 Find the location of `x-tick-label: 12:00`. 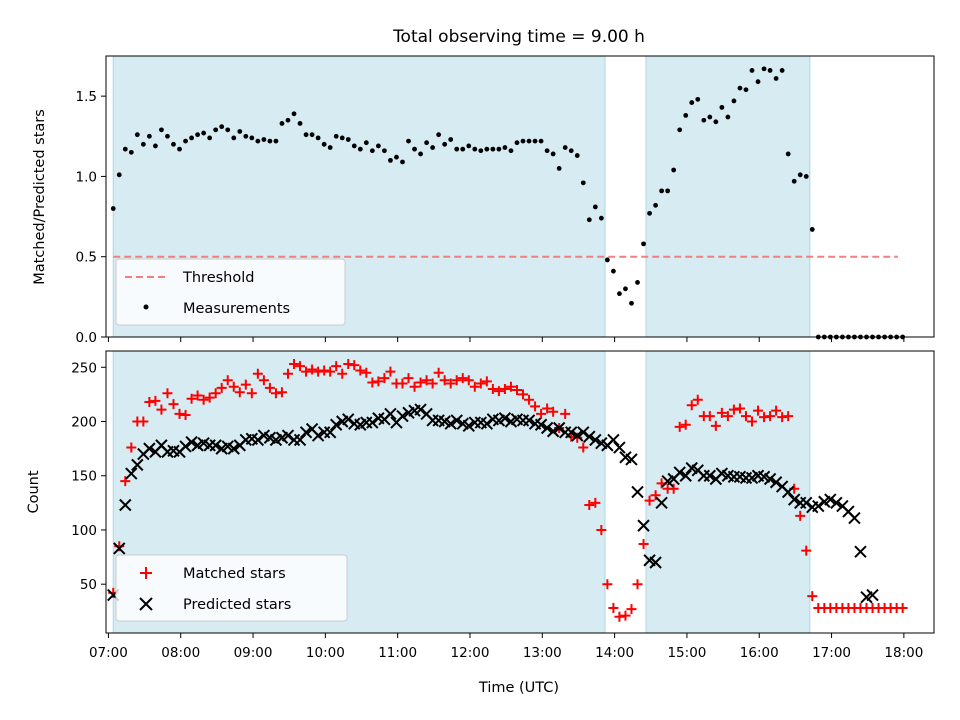

x-tick-label: 12:00 is located at coordinates (470, 653).